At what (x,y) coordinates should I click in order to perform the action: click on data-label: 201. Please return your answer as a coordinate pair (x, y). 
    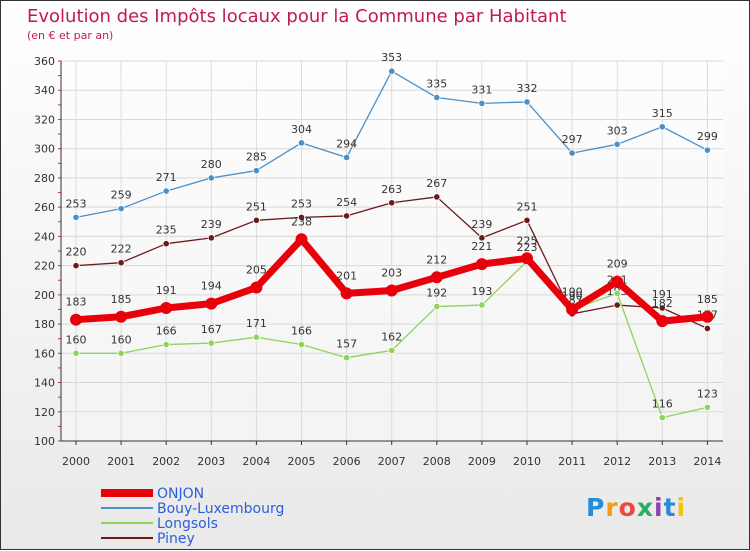
    Looking at the image, I should click on (346, 275).